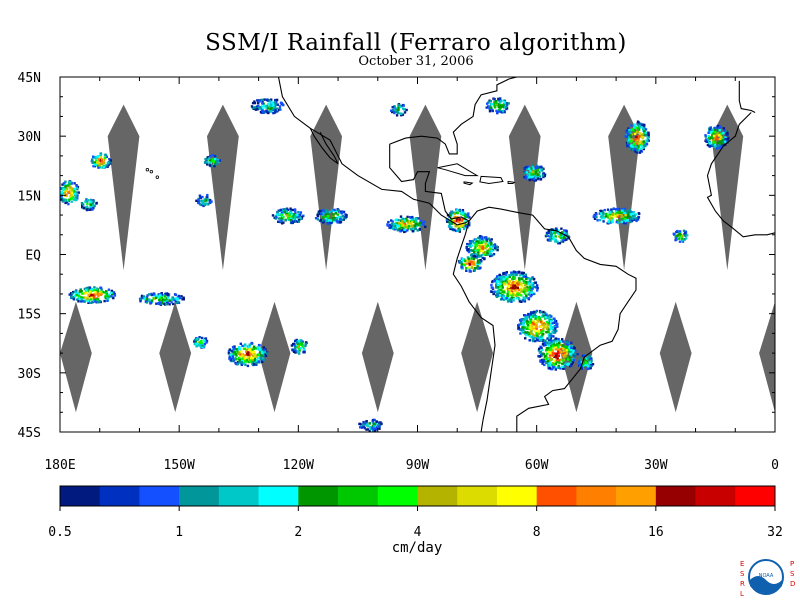  Describe the element at coordinates (624, 187) in the screenshot. I see `no-data-swath` at that location.